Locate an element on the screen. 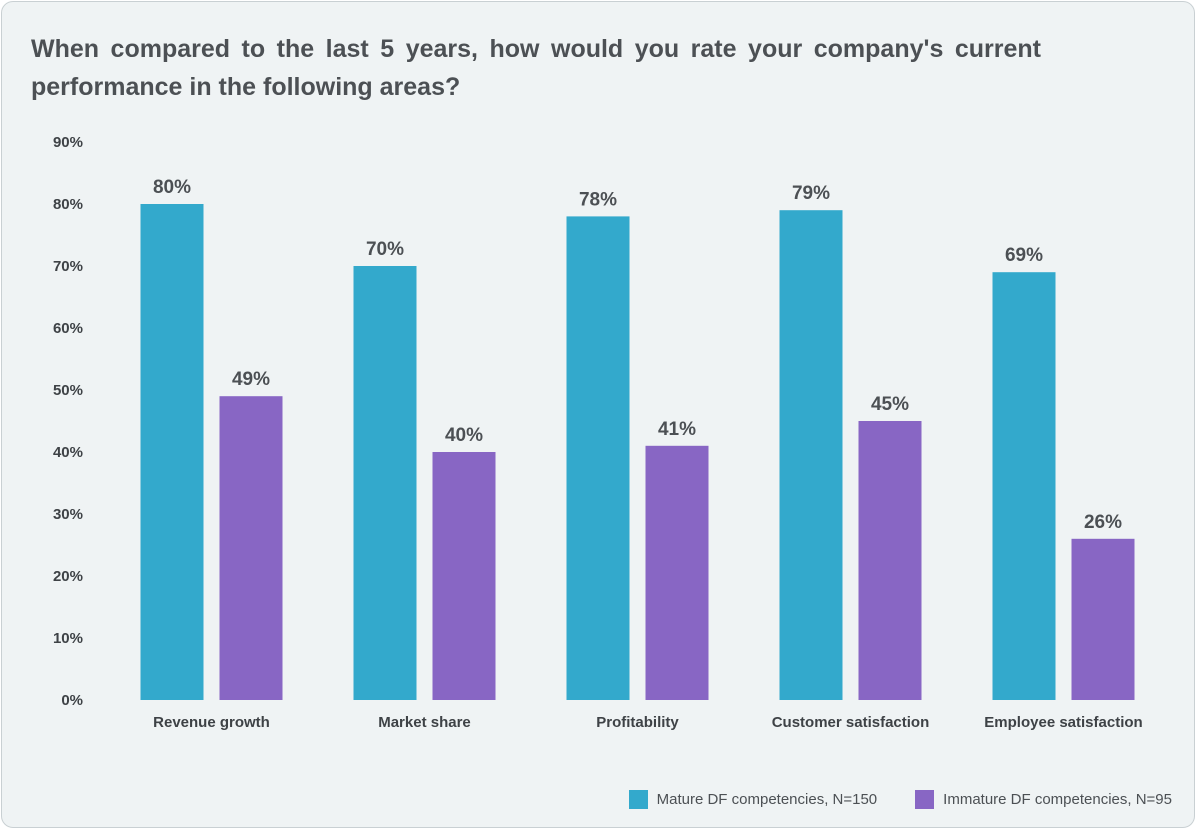  data-label: 80% is located at coordinates (172, 187).